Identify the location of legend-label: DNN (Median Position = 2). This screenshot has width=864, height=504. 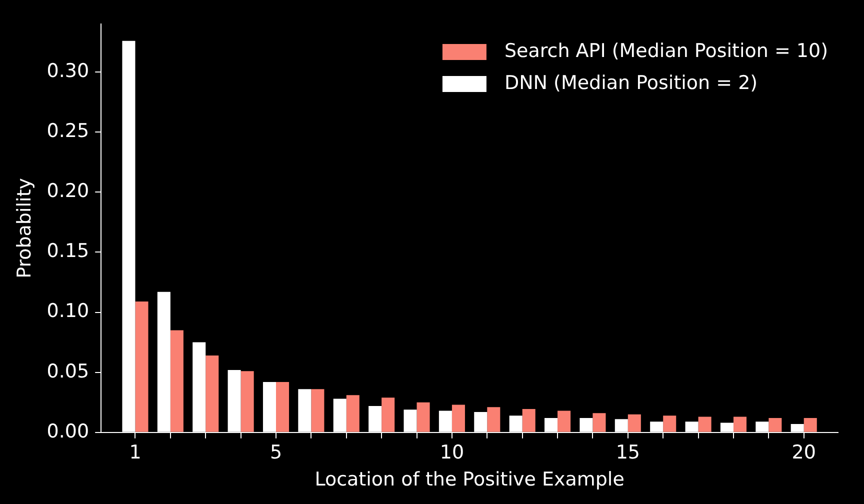
(631, 83).